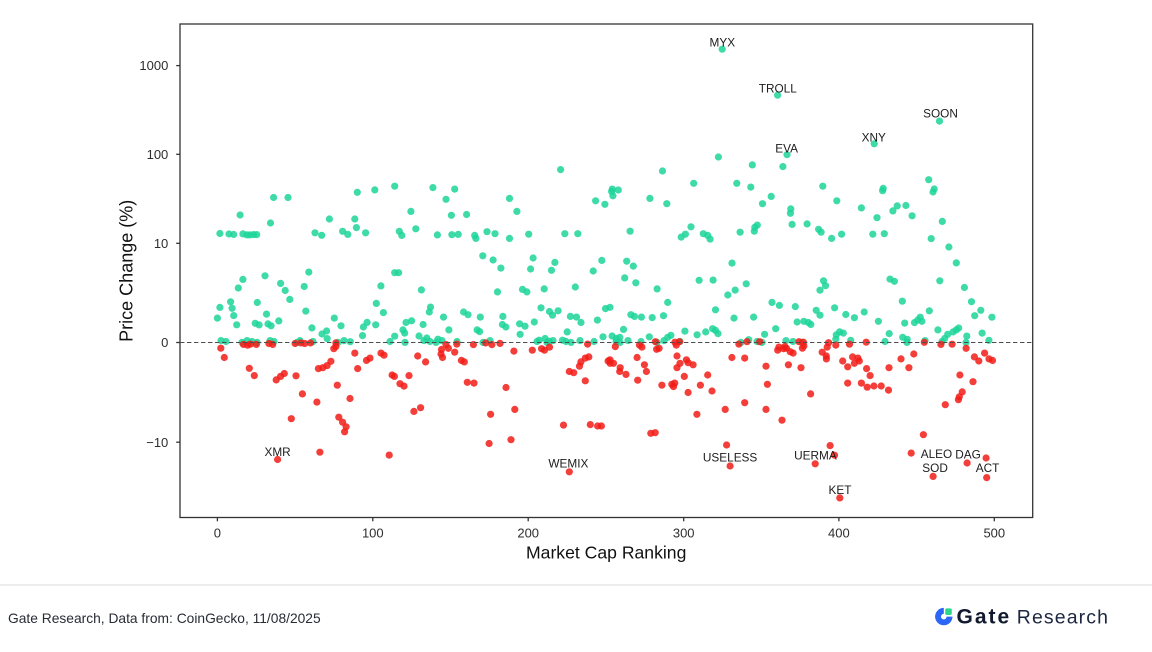 The height and width of the screenshot is (652, 1152). I want to click on svg-text: TROLL, so click(778, 89).